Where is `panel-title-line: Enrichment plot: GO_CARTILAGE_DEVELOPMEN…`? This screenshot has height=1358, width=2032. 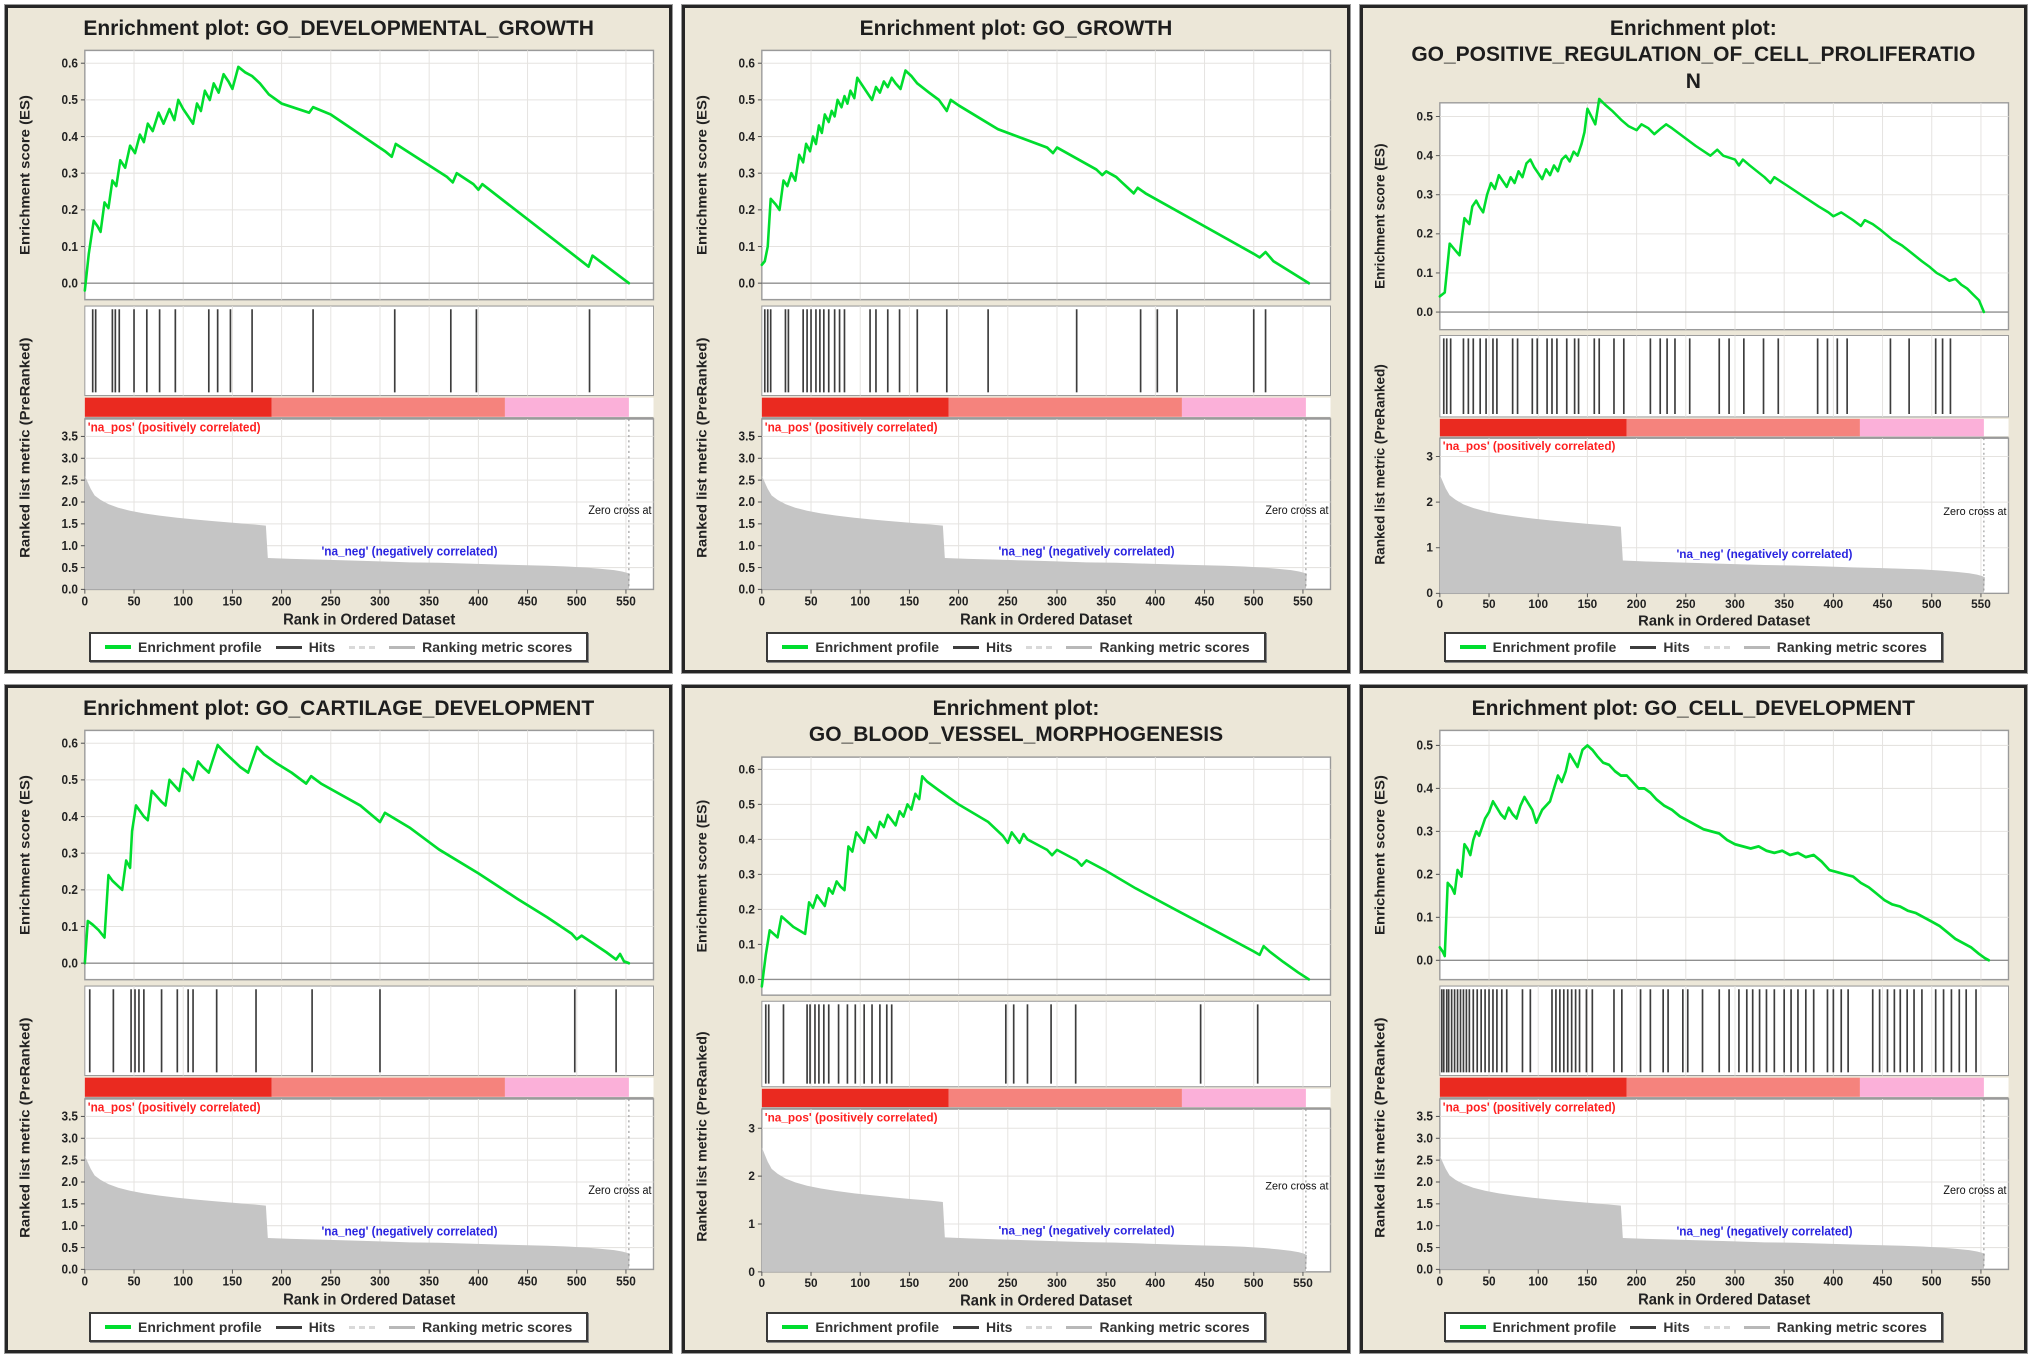 panel-title-line: Enrichment plot: GO_CARTILAGE_DEVELOPMEN… is located at coordinates (339, 708).